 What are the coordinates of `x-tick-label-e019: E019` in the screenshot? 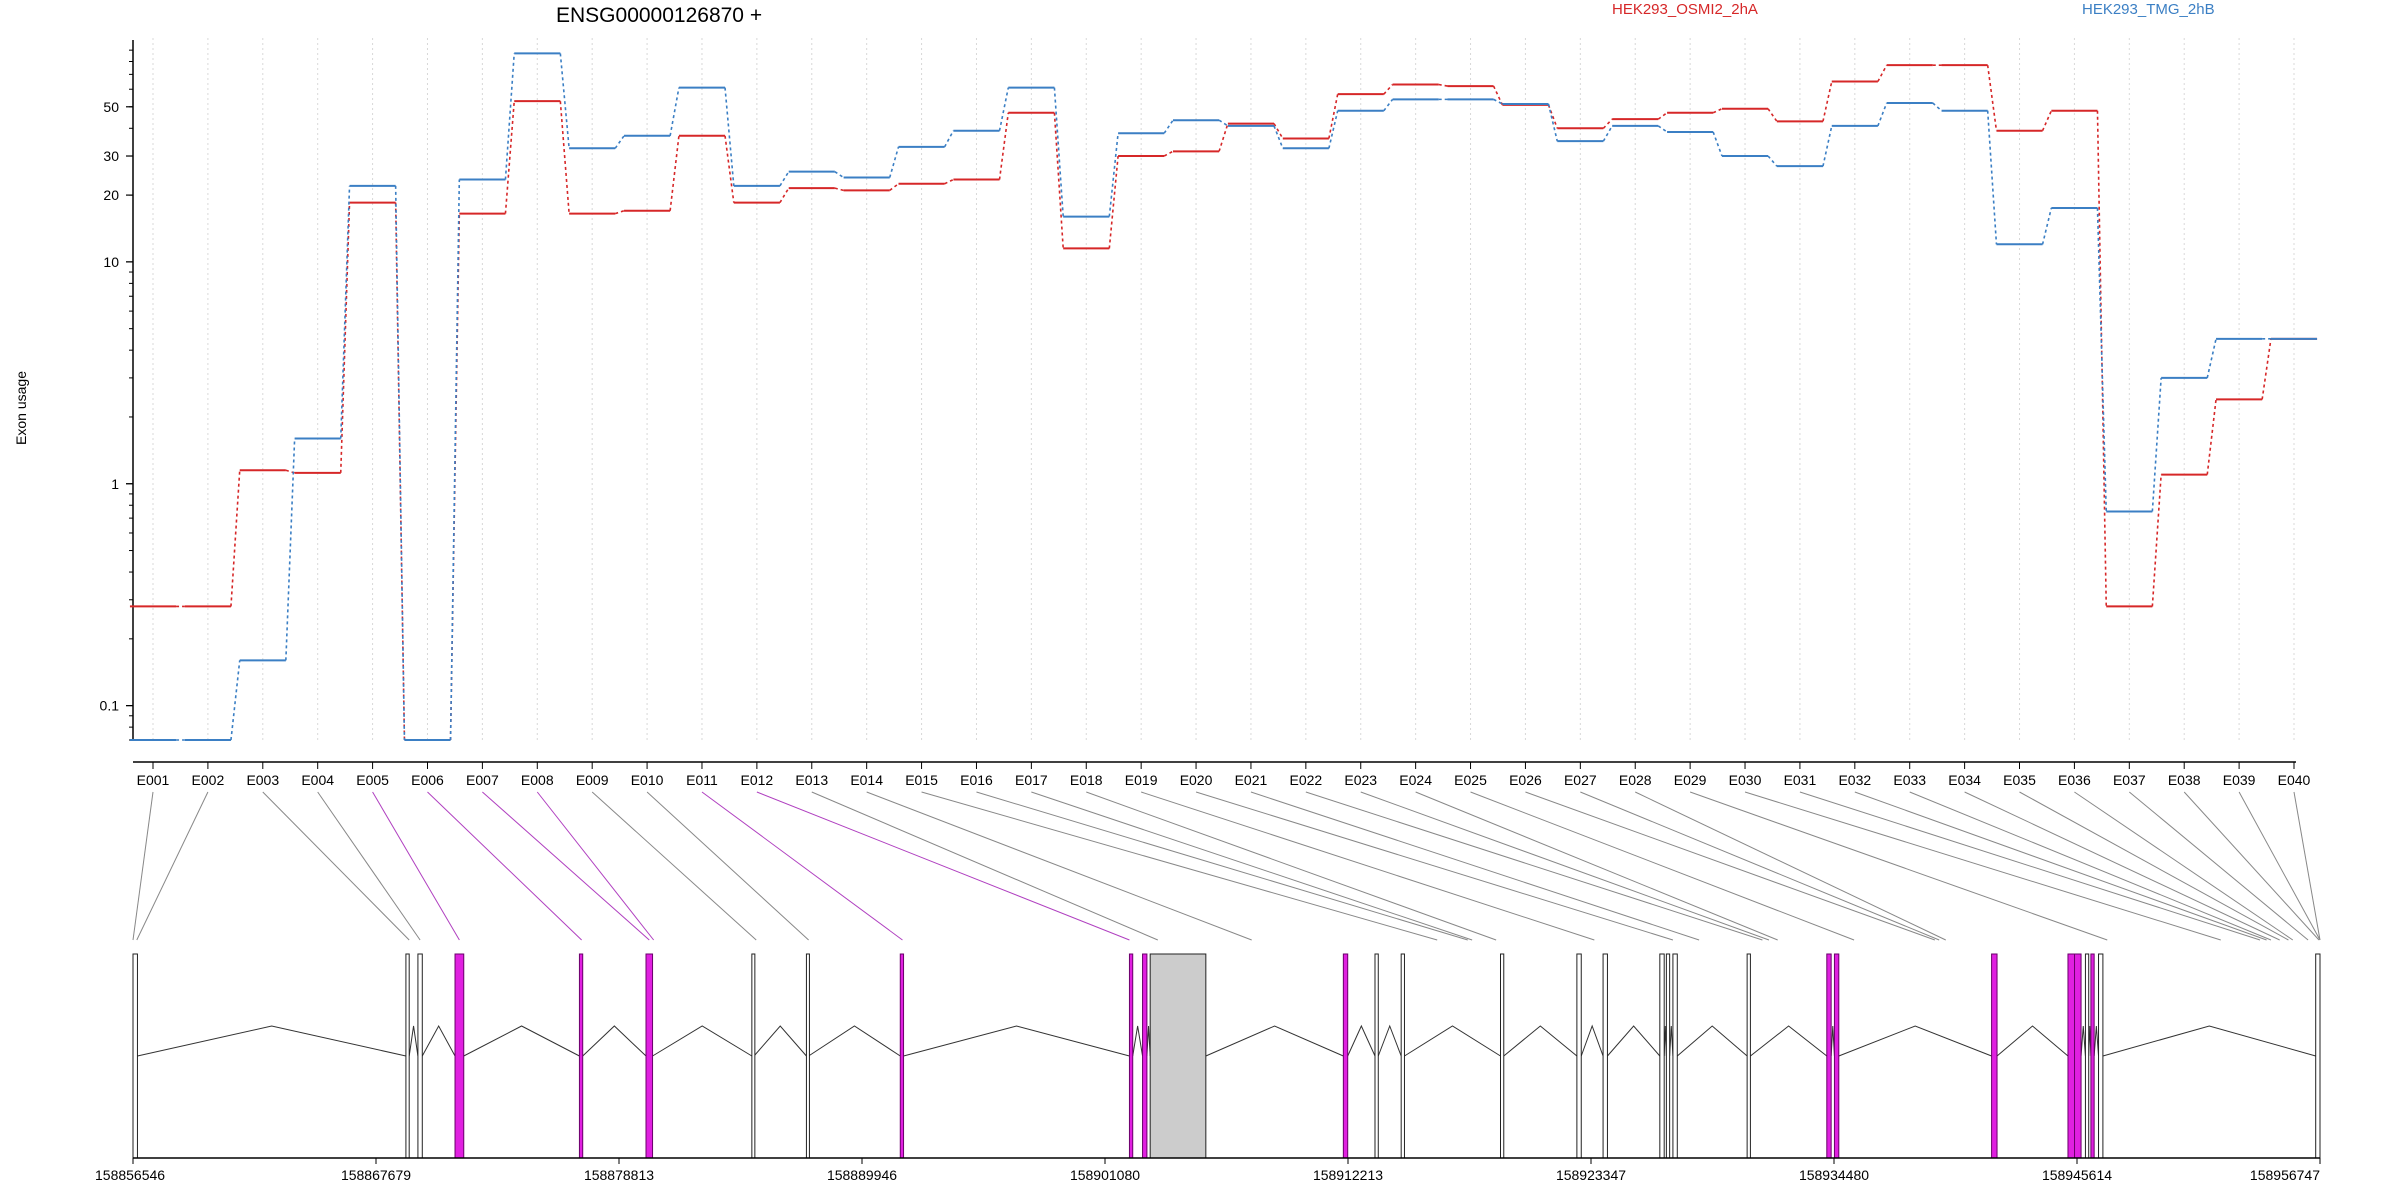 It's located at (1141, 780).